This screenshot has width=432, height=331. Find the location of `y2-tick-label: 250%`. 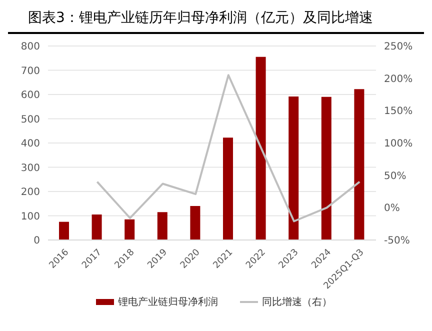

y2-tick-label: 250% is located at coordinates (398, 47).